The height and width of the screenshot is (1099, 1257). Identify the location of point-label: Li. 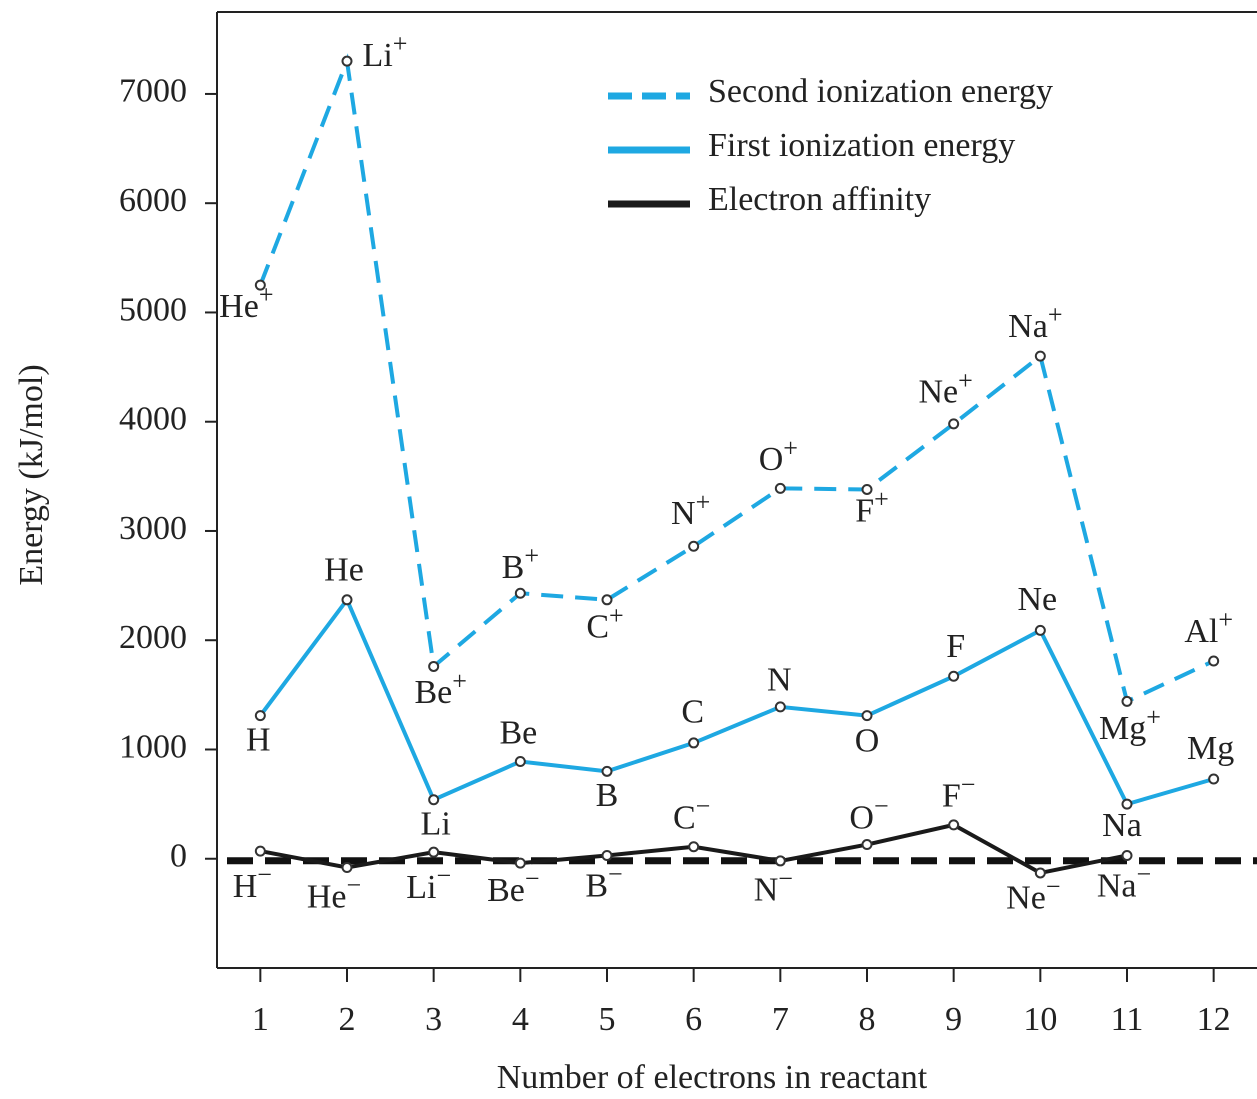
(436, 824).